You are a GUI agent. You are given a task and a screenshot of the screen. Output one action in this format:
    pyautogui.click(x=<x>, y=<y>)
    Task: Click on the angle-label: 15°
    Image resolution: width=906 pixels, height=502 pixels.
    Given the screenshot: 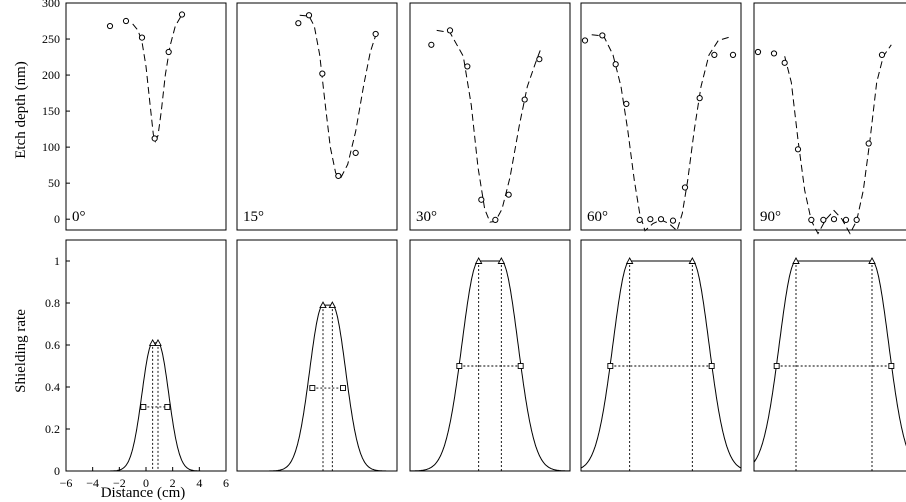 What is the action you would take?
    pyautogui.click(x=253, y=217)
    